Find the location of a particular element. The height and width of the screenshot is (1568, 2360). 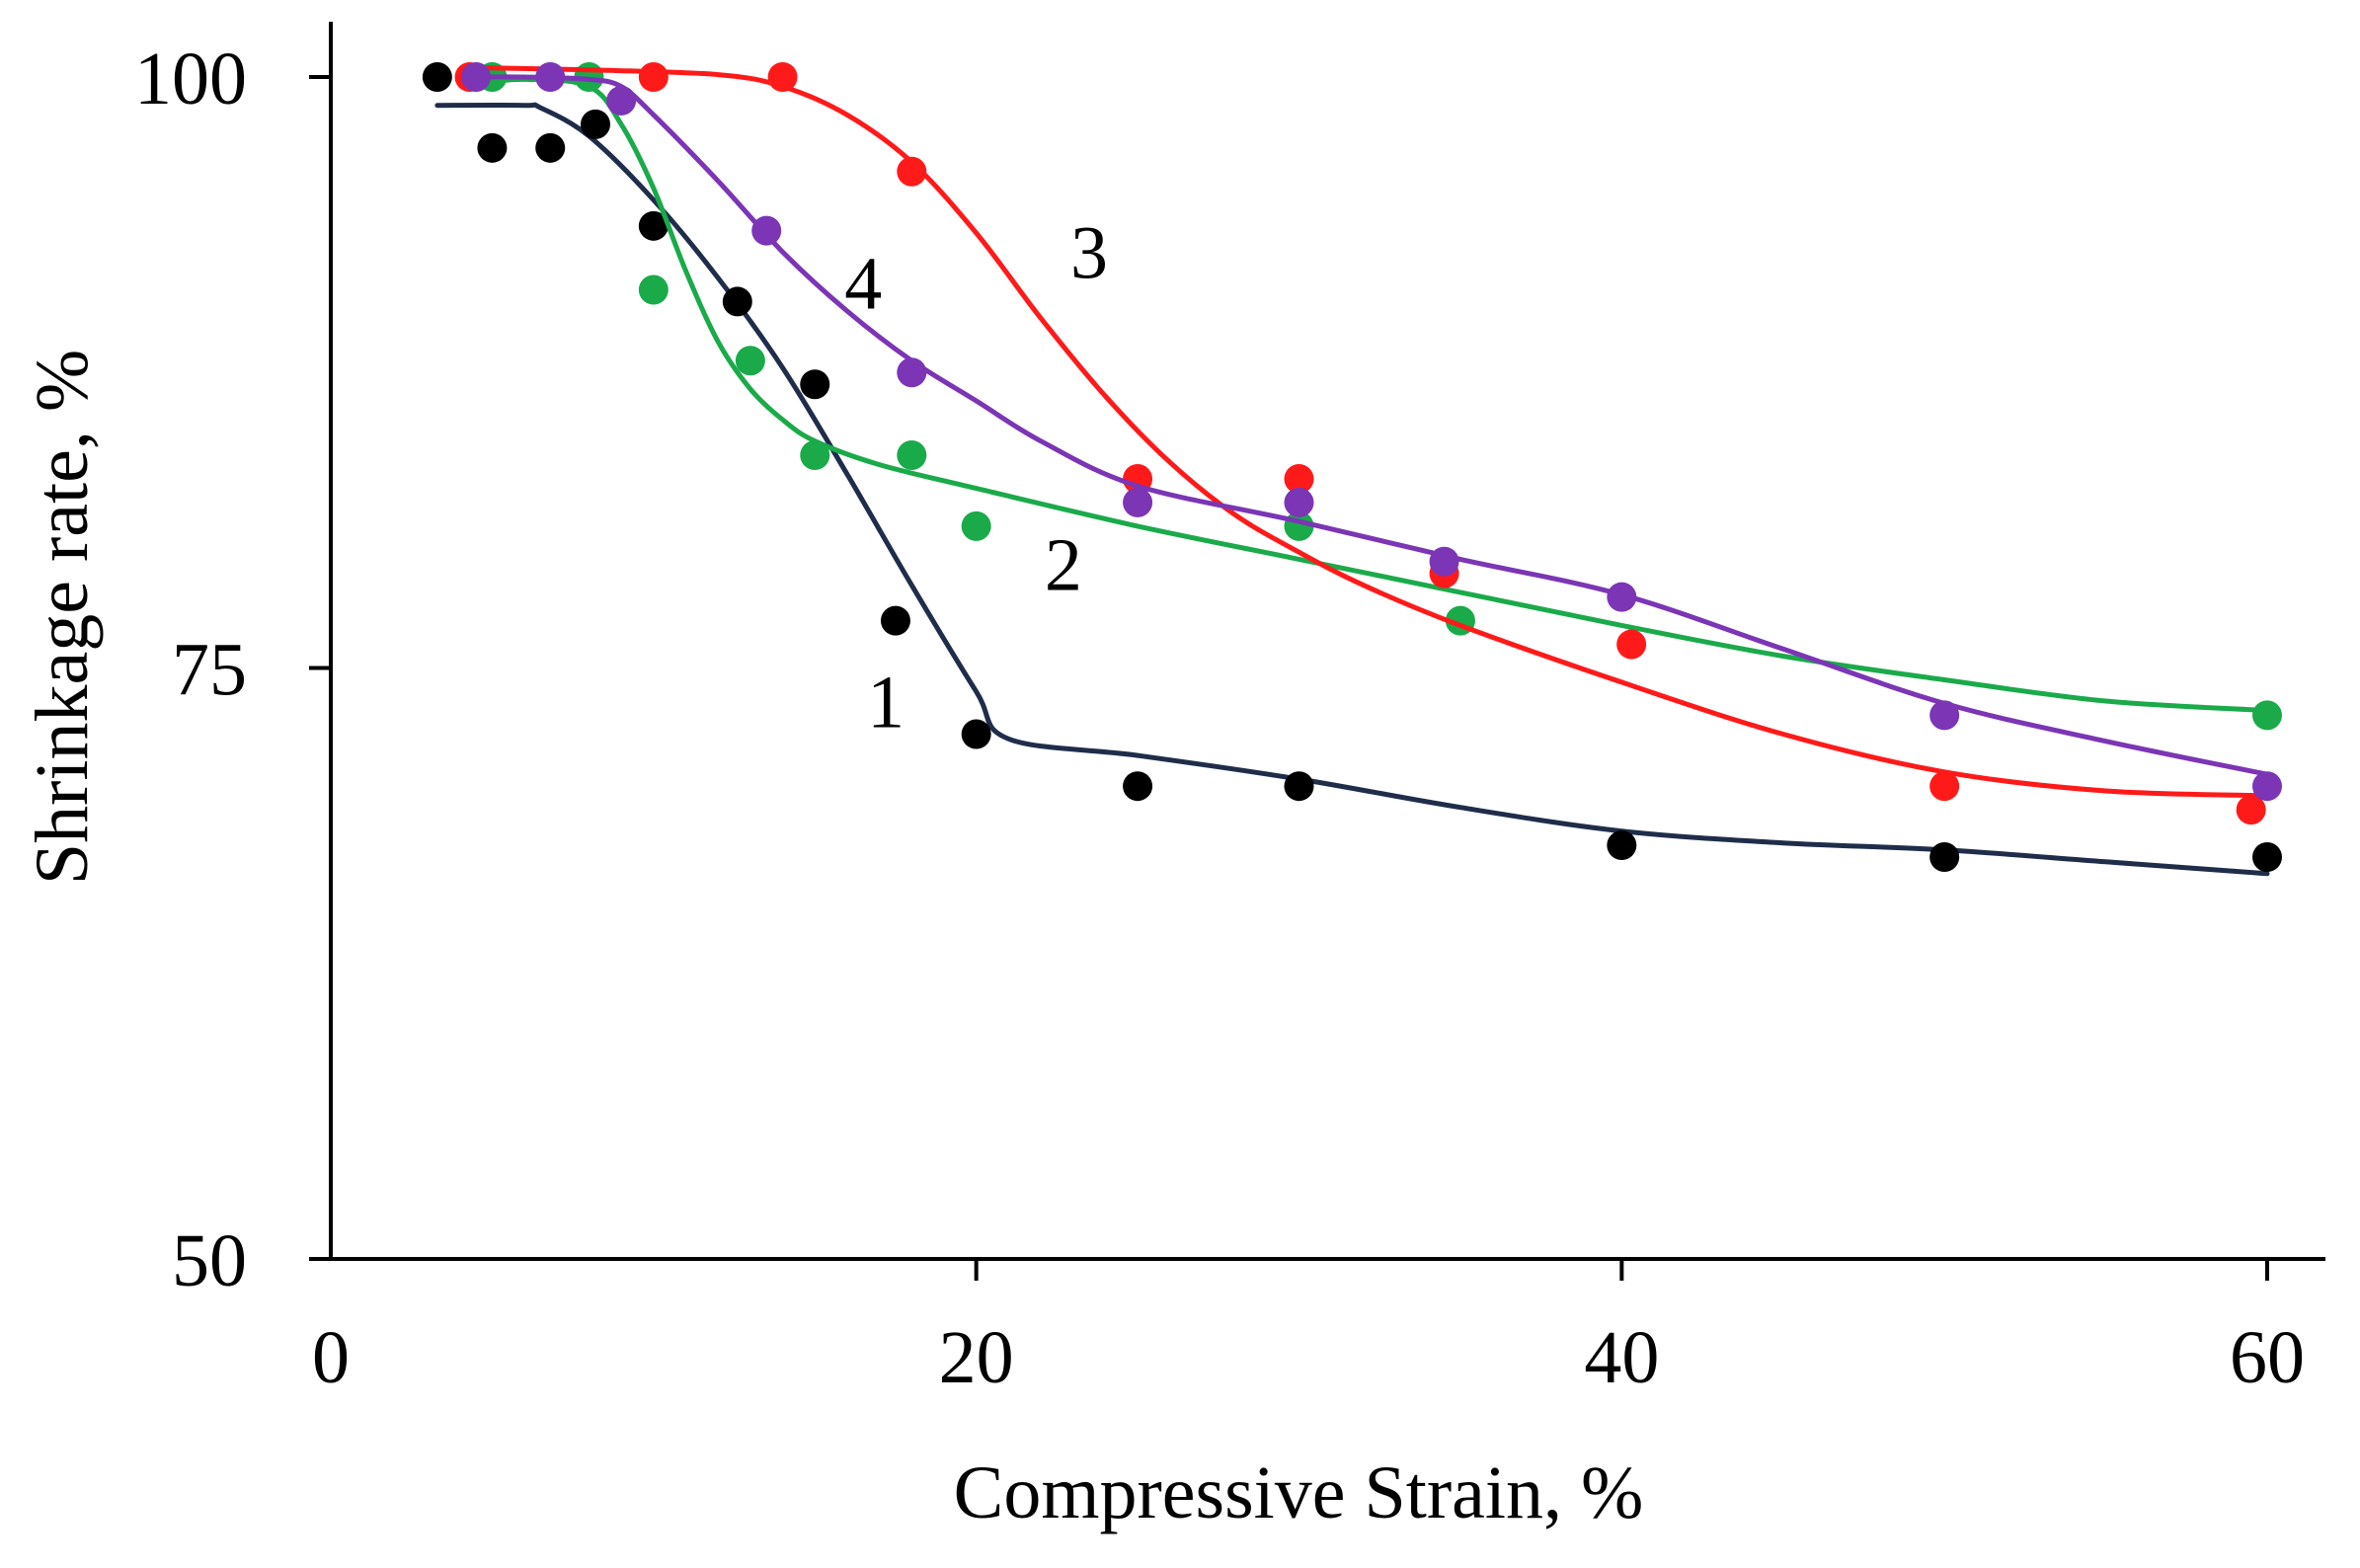

y-tick-label: 100 is located at coordinates (190, 79).